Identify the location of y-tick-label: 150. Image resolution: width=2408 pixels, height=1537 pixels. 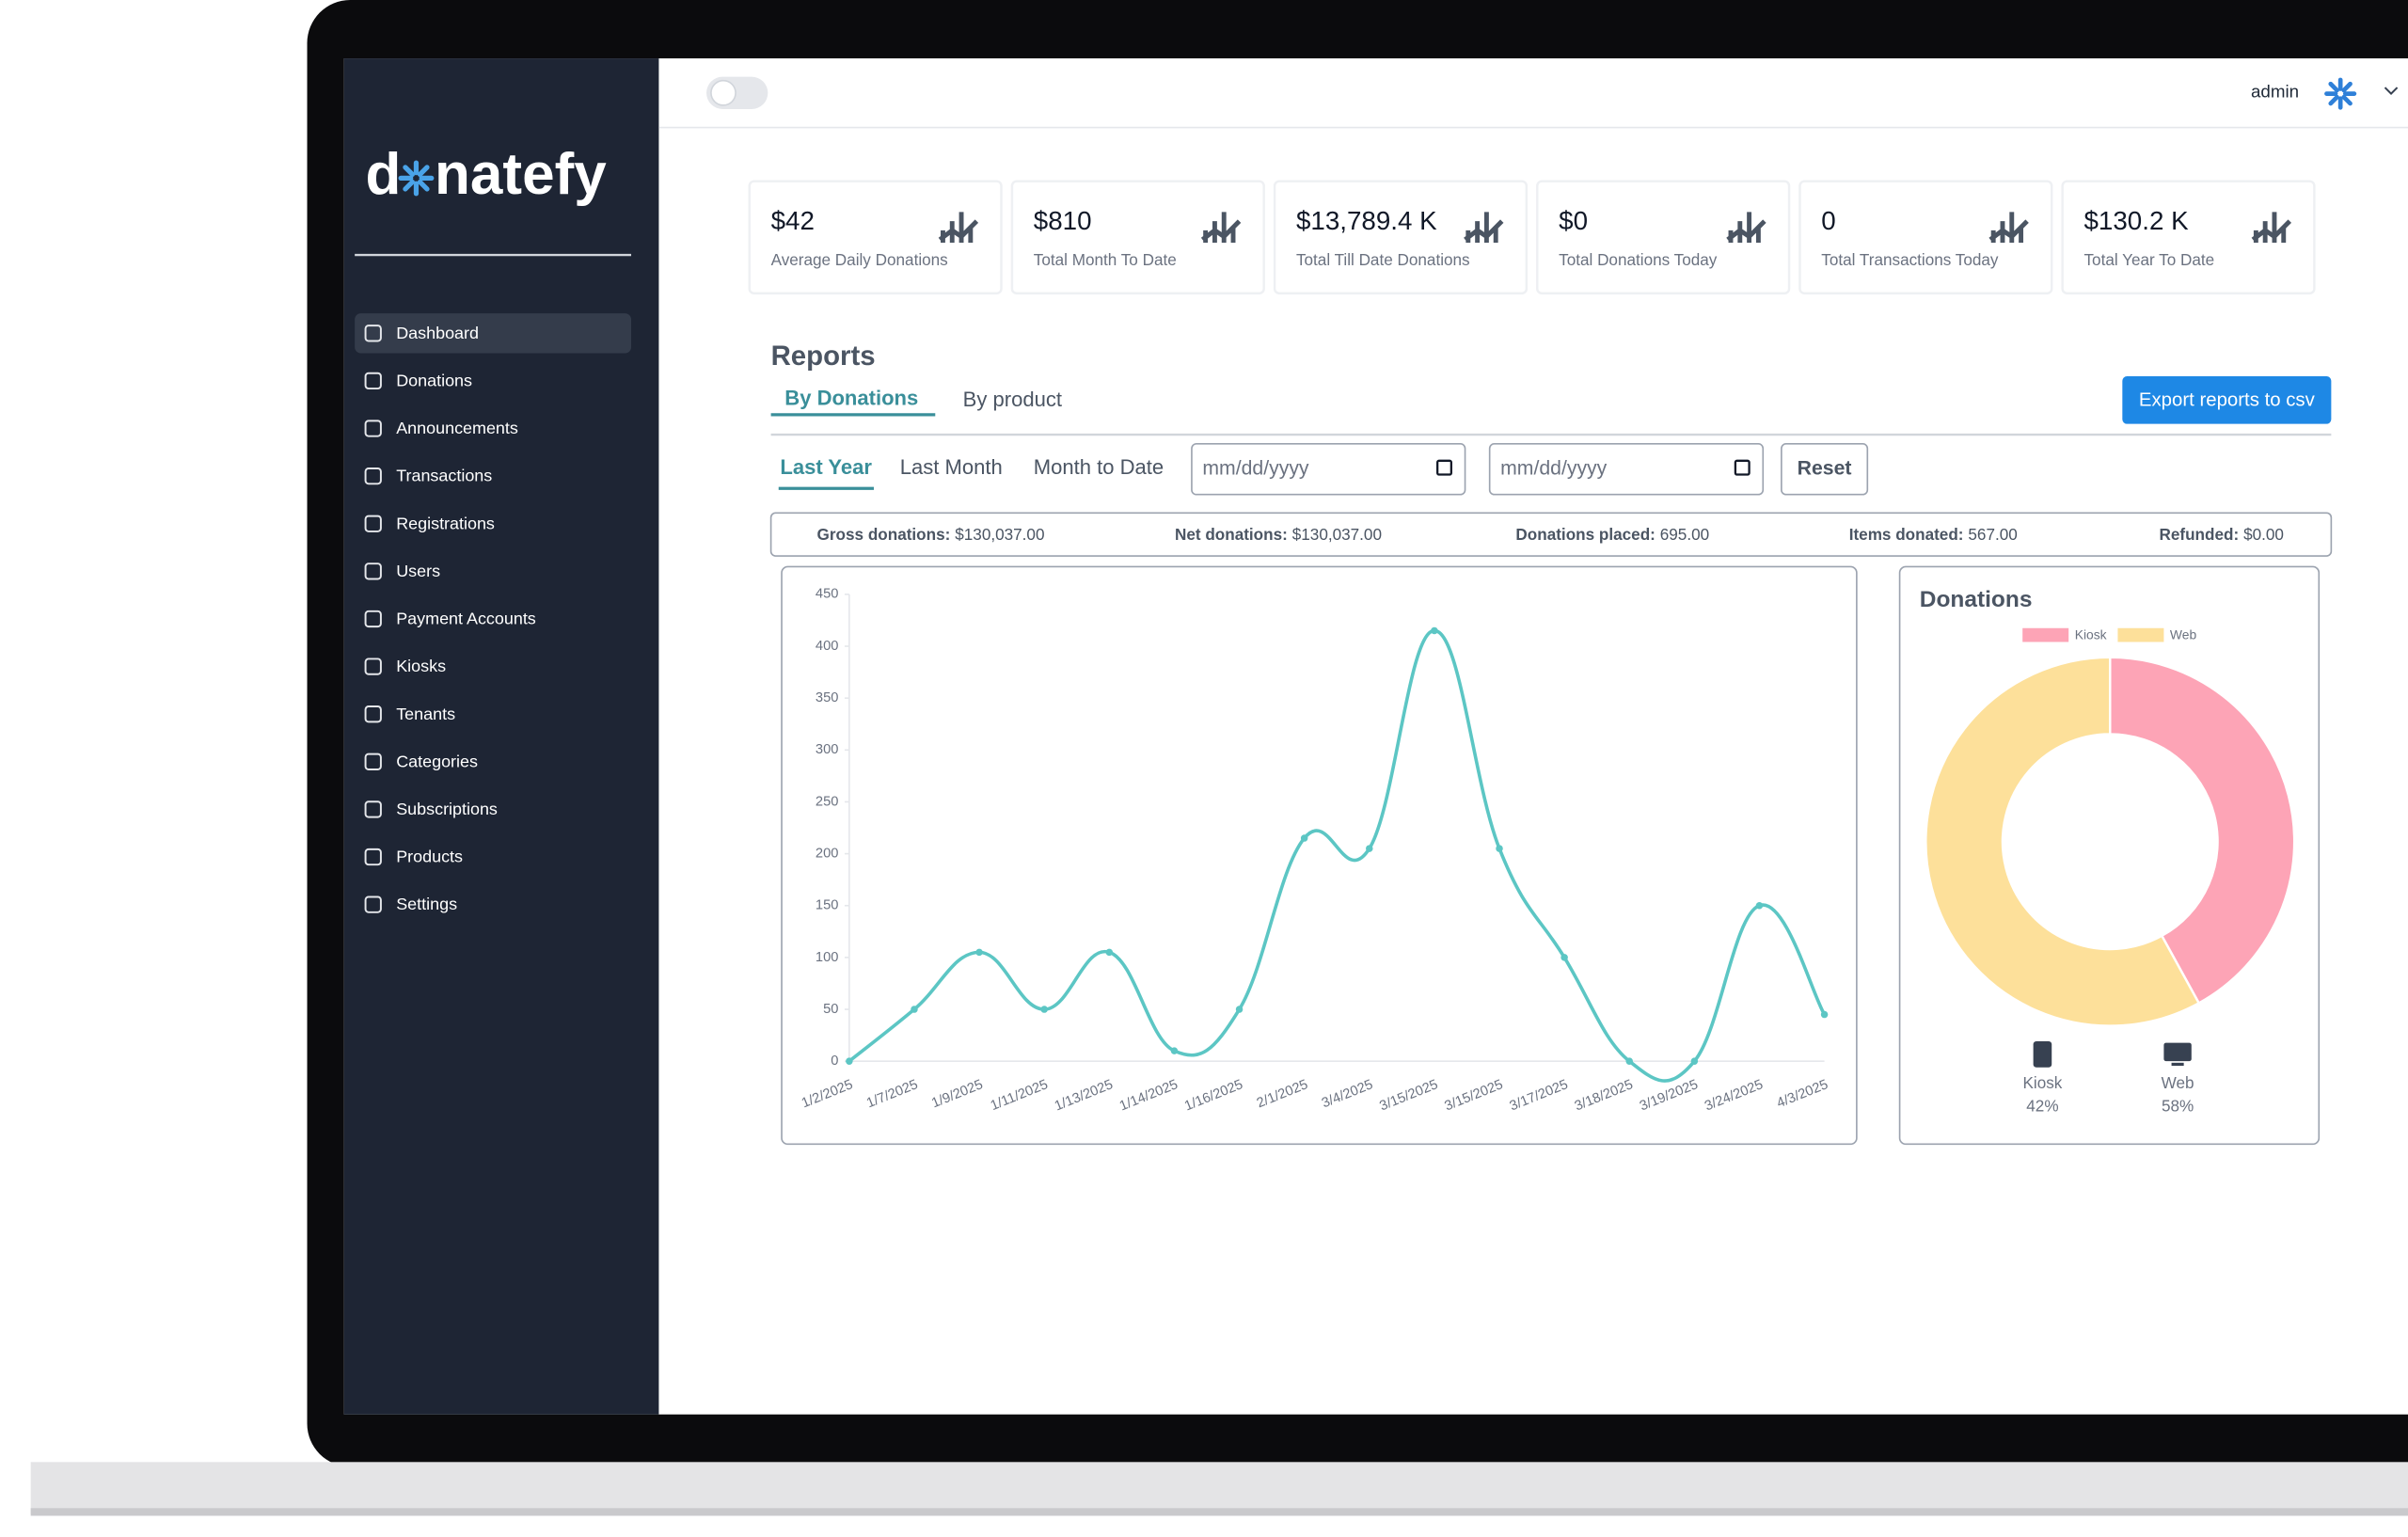
(828, 905).